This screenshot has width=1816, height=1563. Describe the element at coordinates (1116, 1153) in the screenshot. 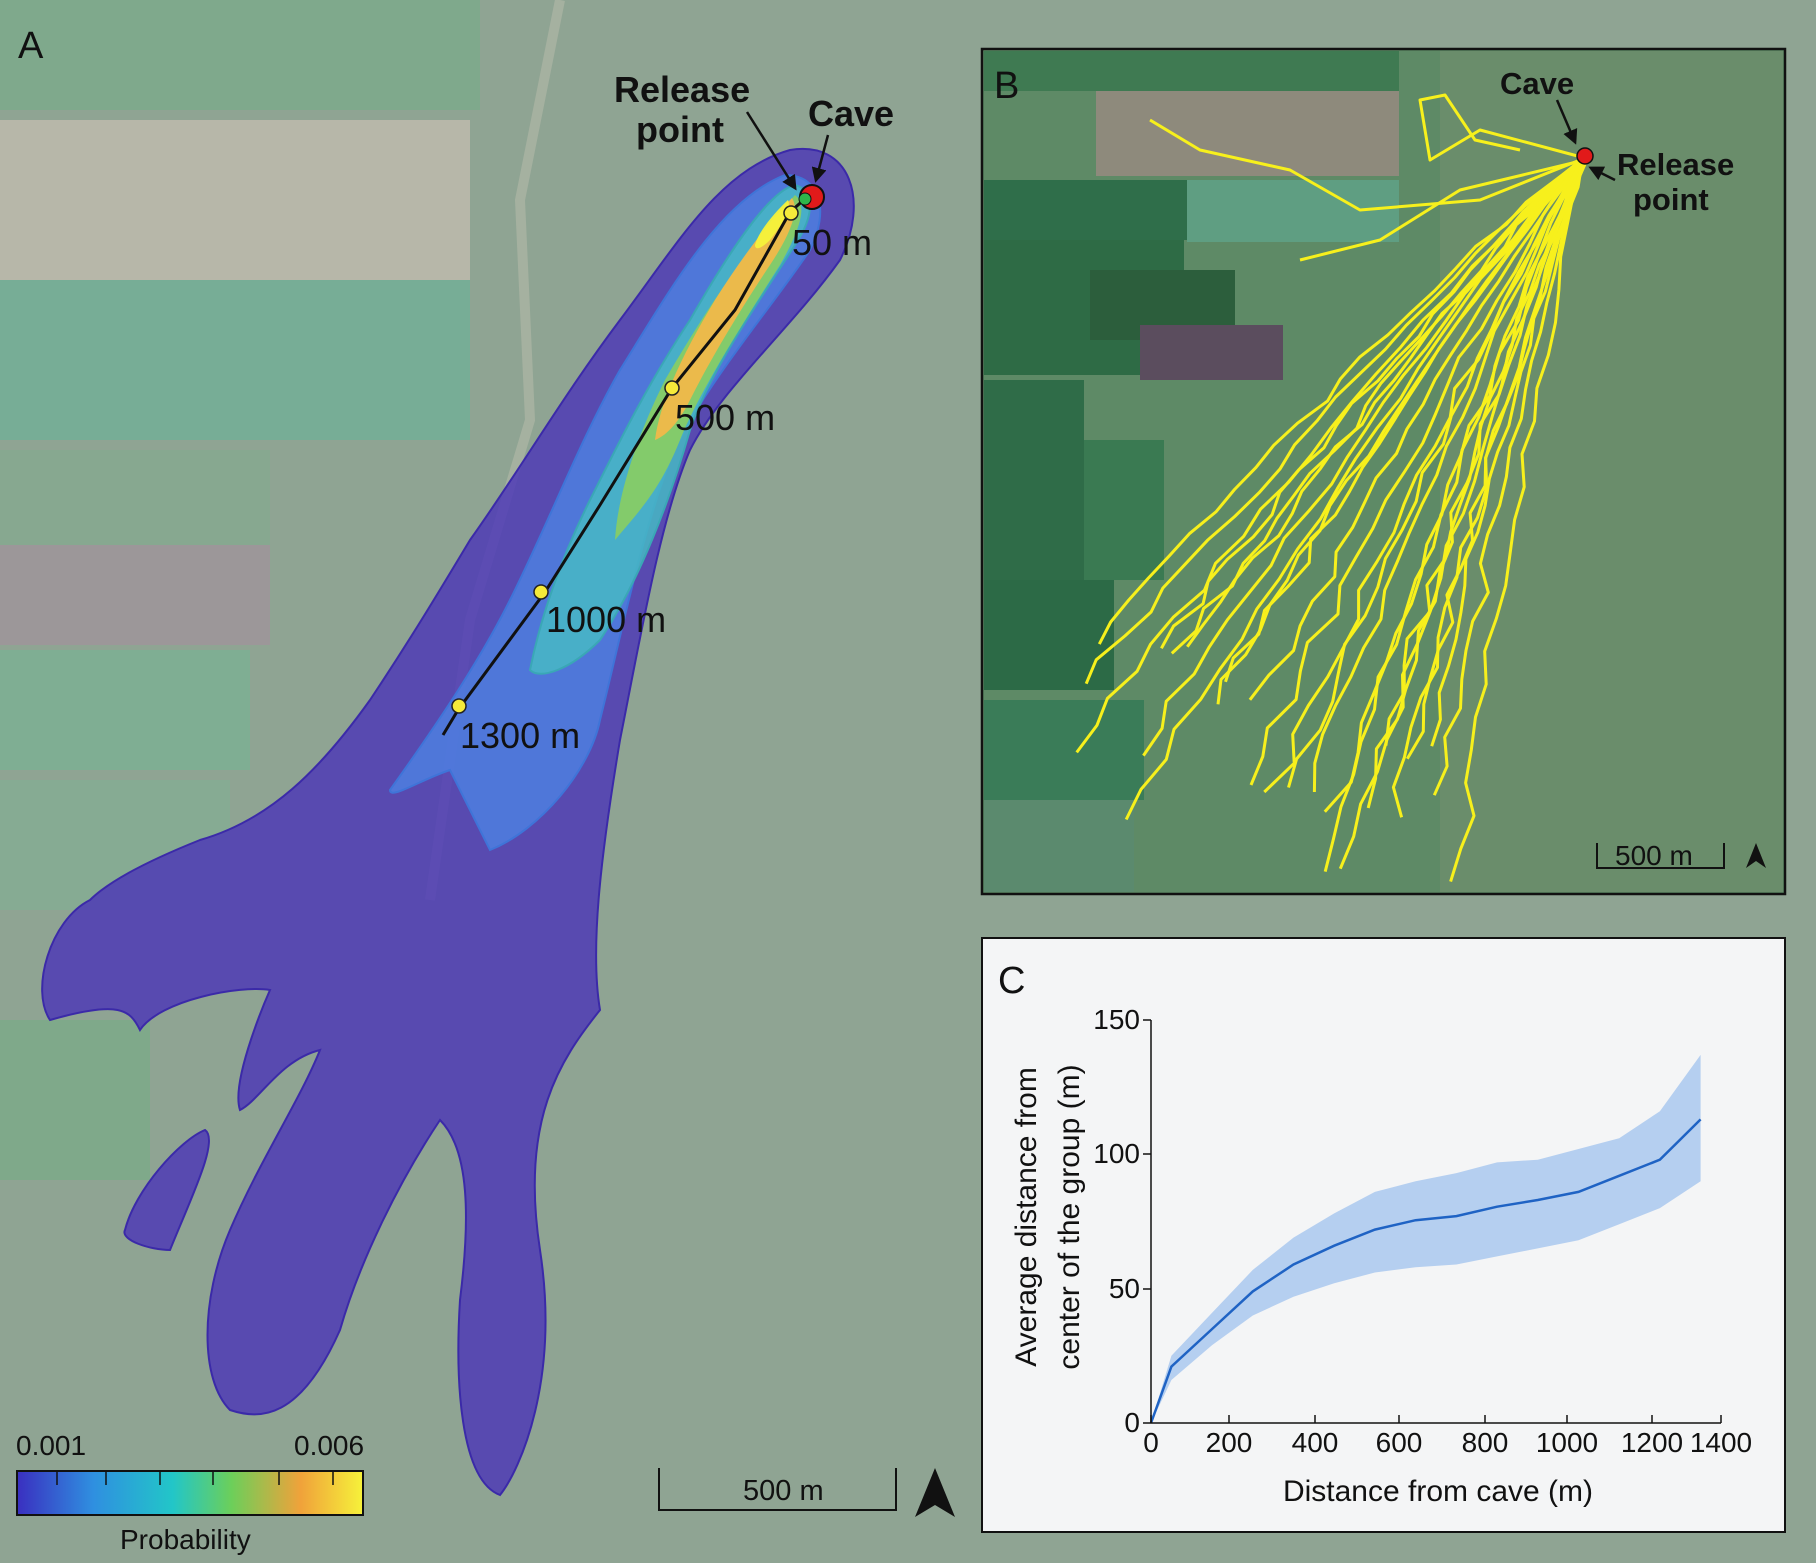

I see `y-tick-label-100: 100` at that location.